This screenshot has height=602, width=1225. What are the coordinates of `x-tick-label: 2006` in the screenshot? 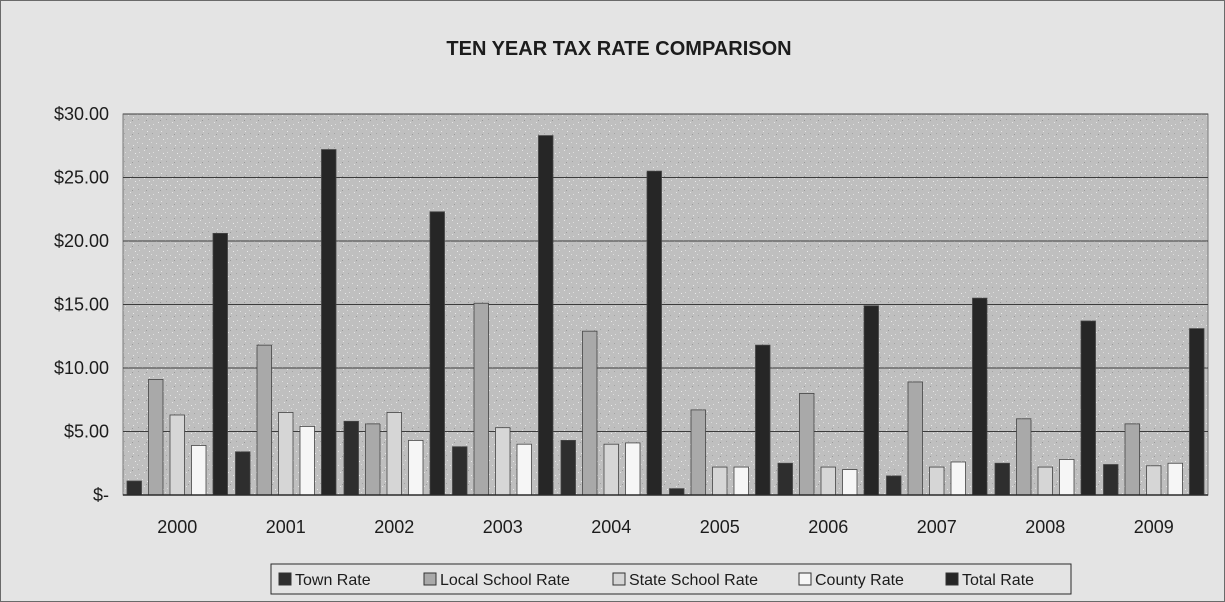 It's located at (828, 527).